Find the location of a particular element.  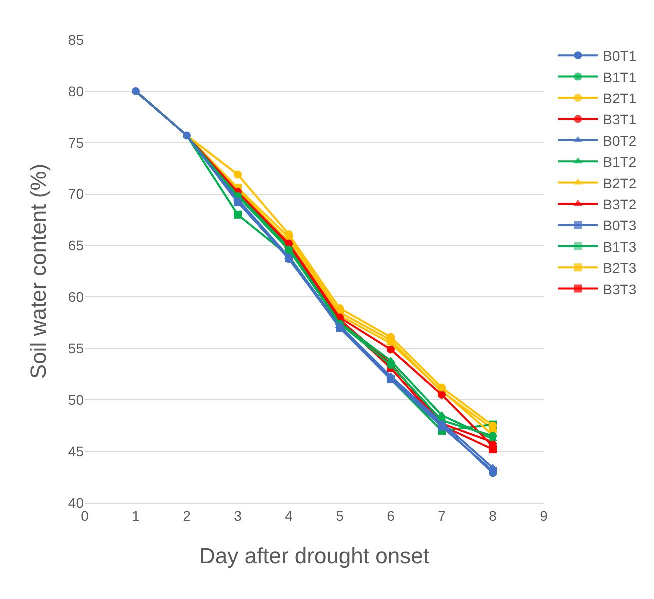

x-tick-label: 5 is located at coordinates (340, 516).